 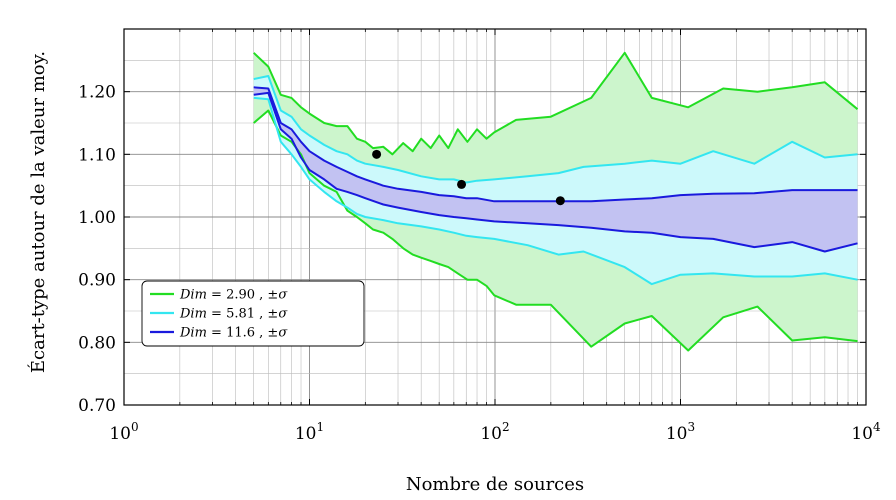 What do you see at coordinates (97, 218) in the screenshot?
I see `y-tick-label: 1.00` at bounding box center [97, 218].